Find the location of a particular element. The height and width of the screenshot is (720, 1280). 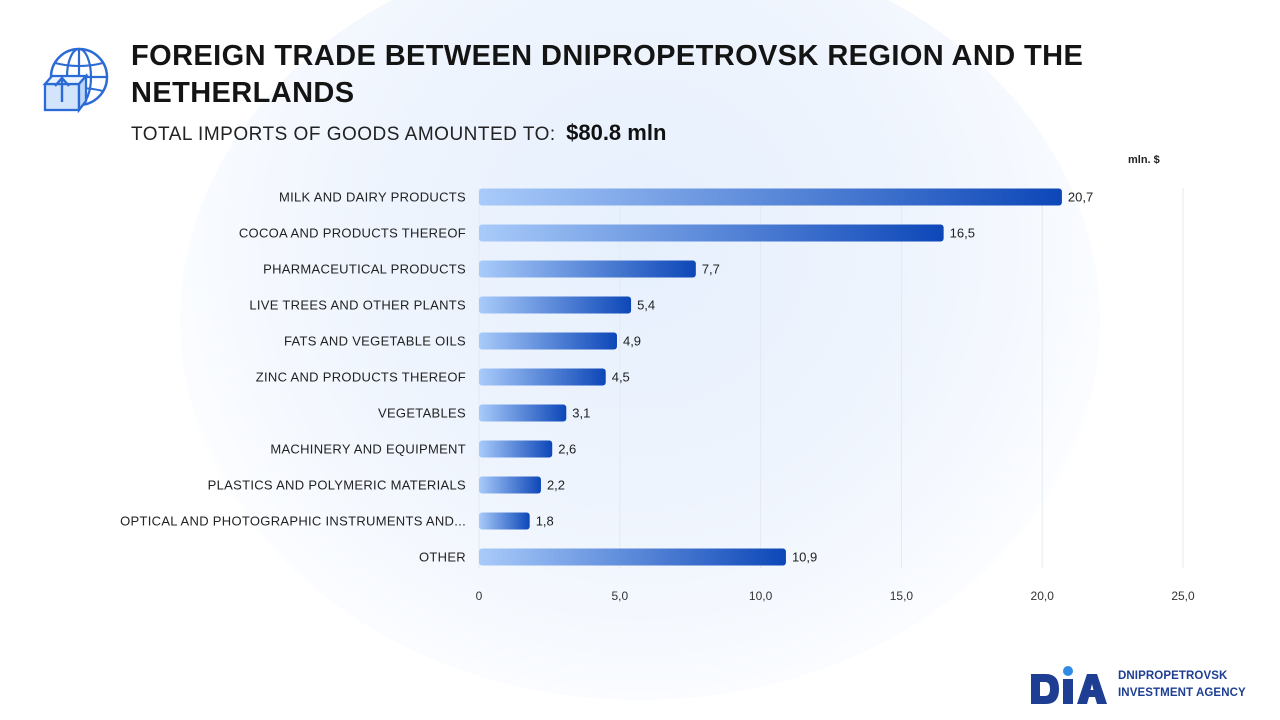

category-label: ZINC AND PRODUCTS THEREOF is located at coordinates (361, 377).